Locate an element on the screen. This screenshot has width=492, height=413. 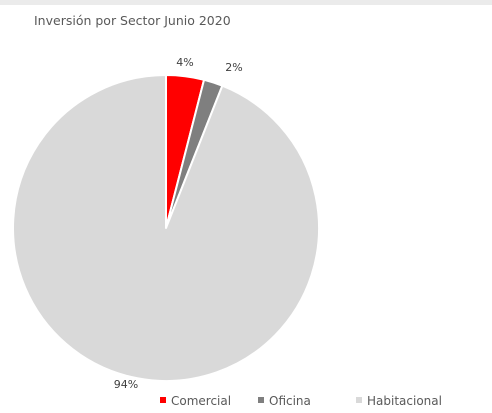
legend-swatch-oficina is located at coordinates (261, 400).